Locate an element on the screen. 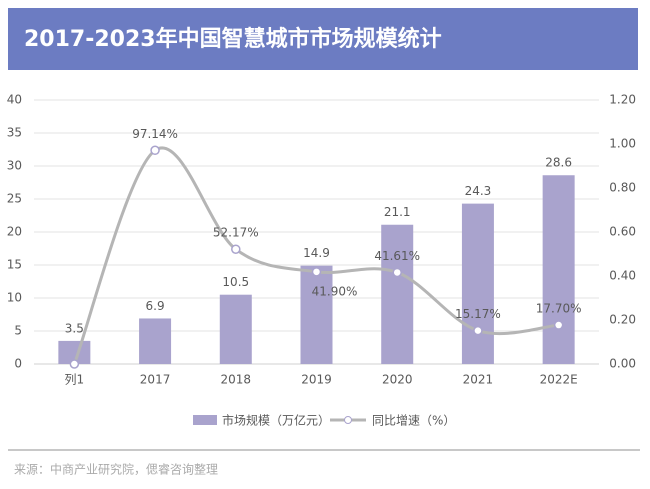  x-tick-label: 2021 is located at coordinates (478, 380).